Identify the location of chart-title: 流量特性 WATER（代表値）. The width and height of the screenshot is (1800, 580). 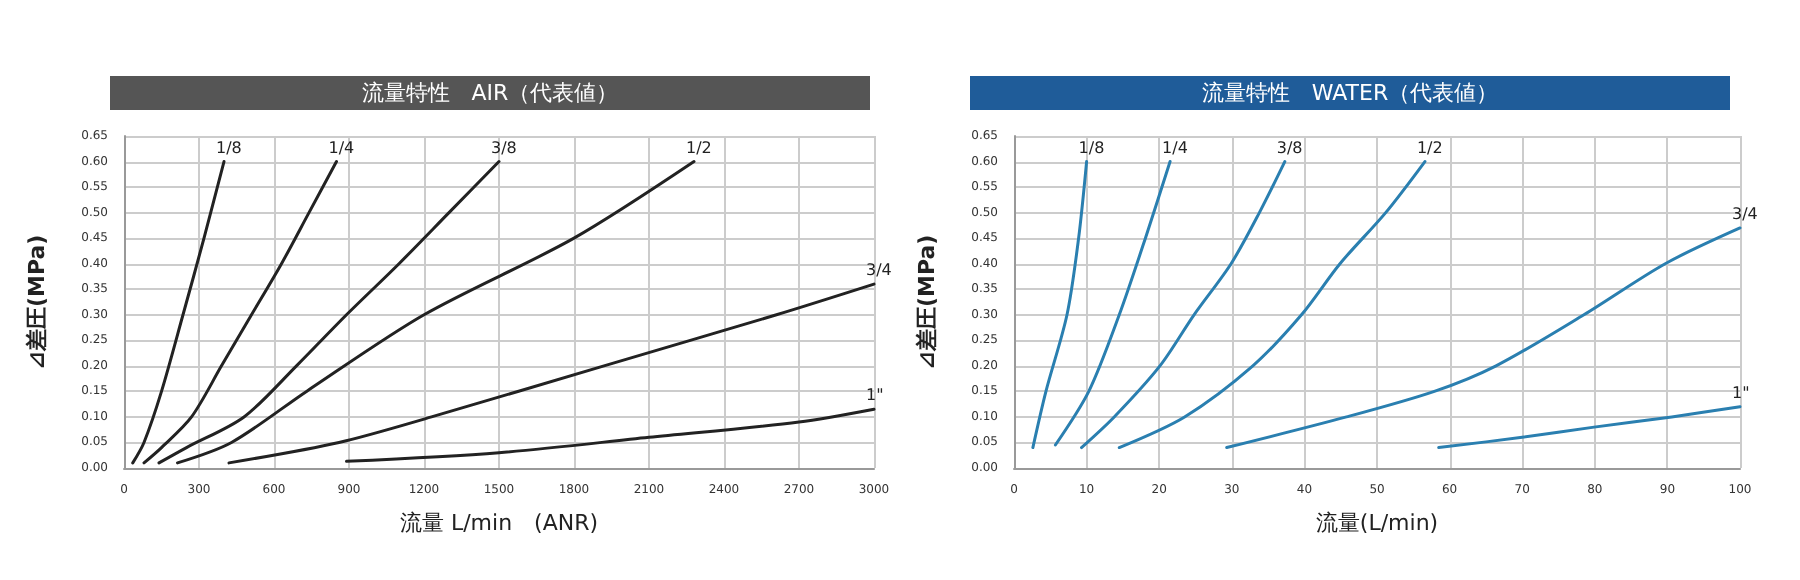
(1350, 93).